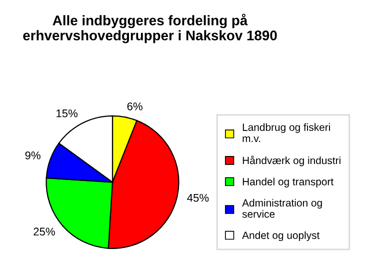 The image size is (375, 276). What do you see at coordinates (288, 183) in the screenshot?
I see `legend-label: Handel og transport` at bounding box center [288, 183].